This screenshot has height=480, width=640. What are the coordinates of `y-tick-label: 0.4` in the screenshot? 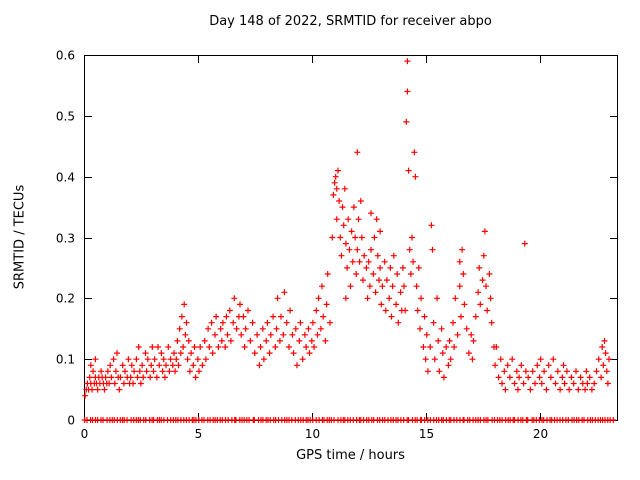 It's located at (65, 178).